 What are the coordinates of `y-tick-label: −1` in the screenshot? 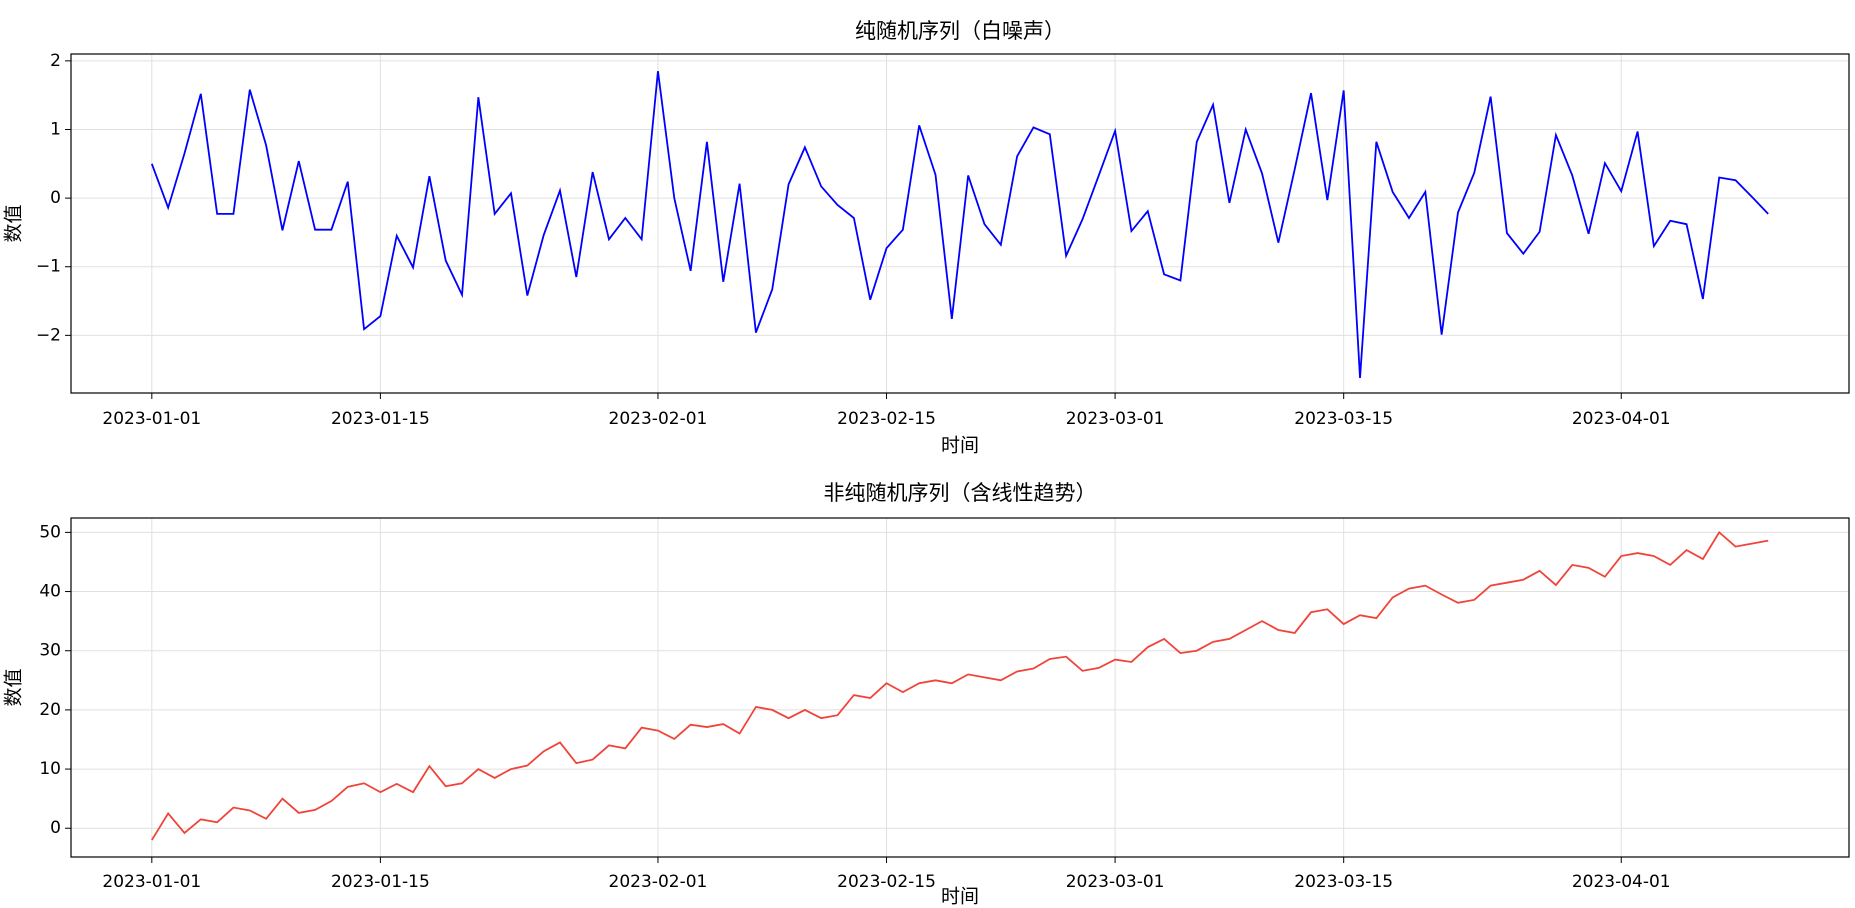 It's located at (48, 267).